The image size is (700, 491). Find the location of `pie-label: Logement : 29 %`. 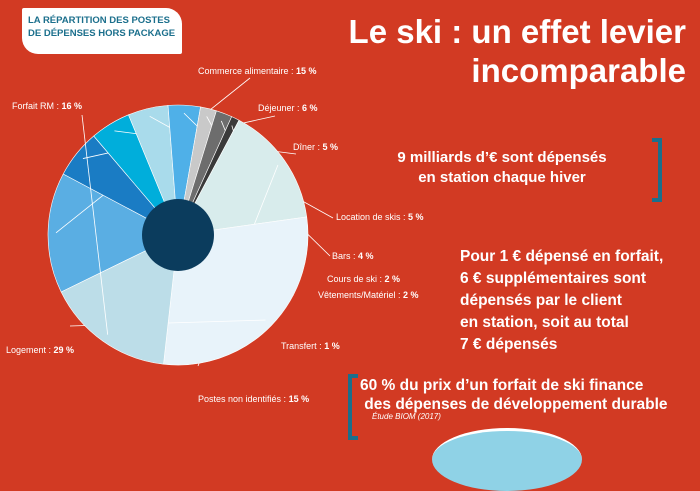

pie-label: Logement : 29 % is located at coordinates (40, 350).